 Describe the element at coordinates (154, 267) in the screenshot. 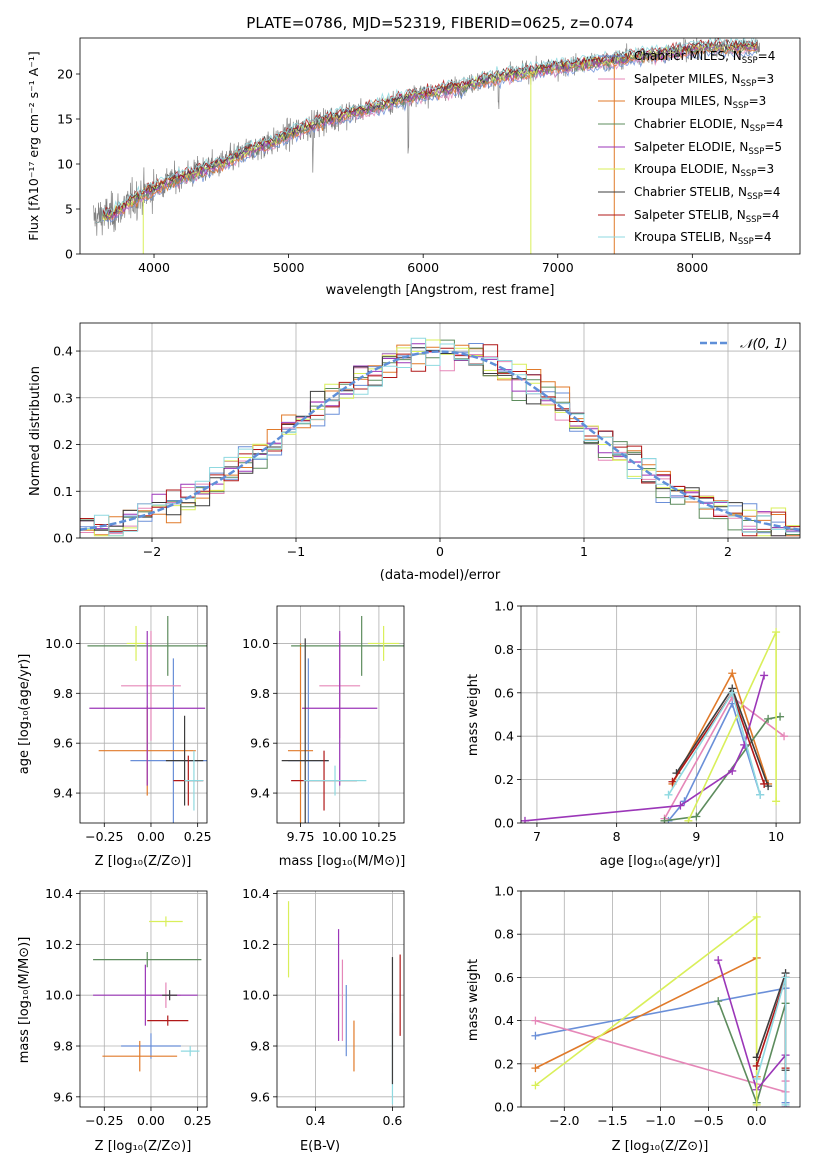

I see `spectrum-xtick-label-0: 4000` at that location.